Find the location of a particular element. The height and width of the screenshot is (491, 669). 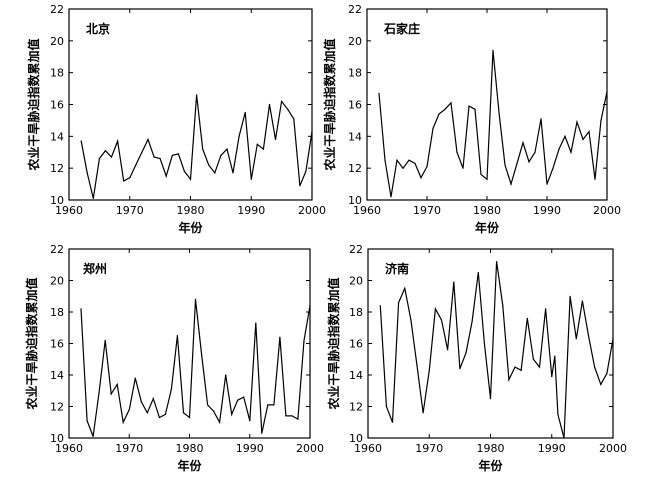

x-tick-label: 1960 is located at coordinates (368, 448).